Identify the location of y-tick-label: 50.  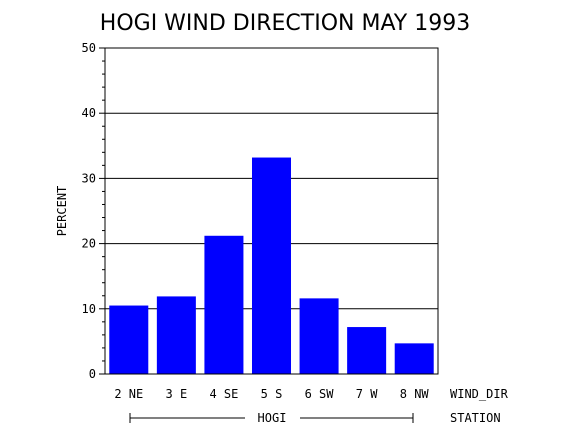
(89, 48).